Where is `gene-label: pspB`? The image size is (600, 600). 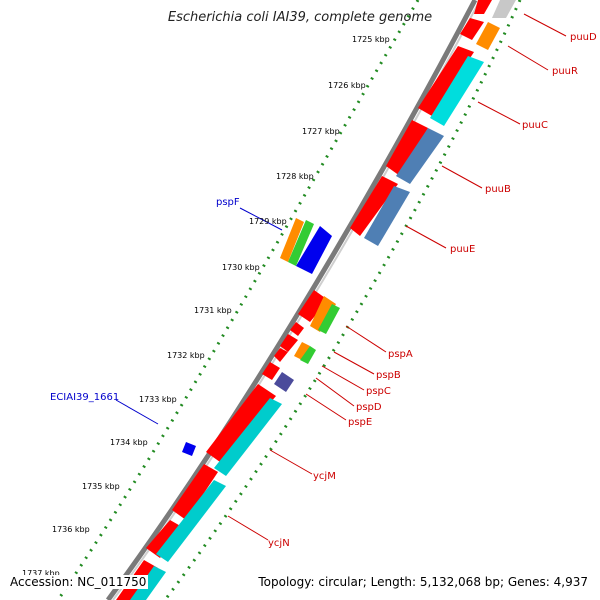 gene-label: pspB is located at coordinates (388, 375).